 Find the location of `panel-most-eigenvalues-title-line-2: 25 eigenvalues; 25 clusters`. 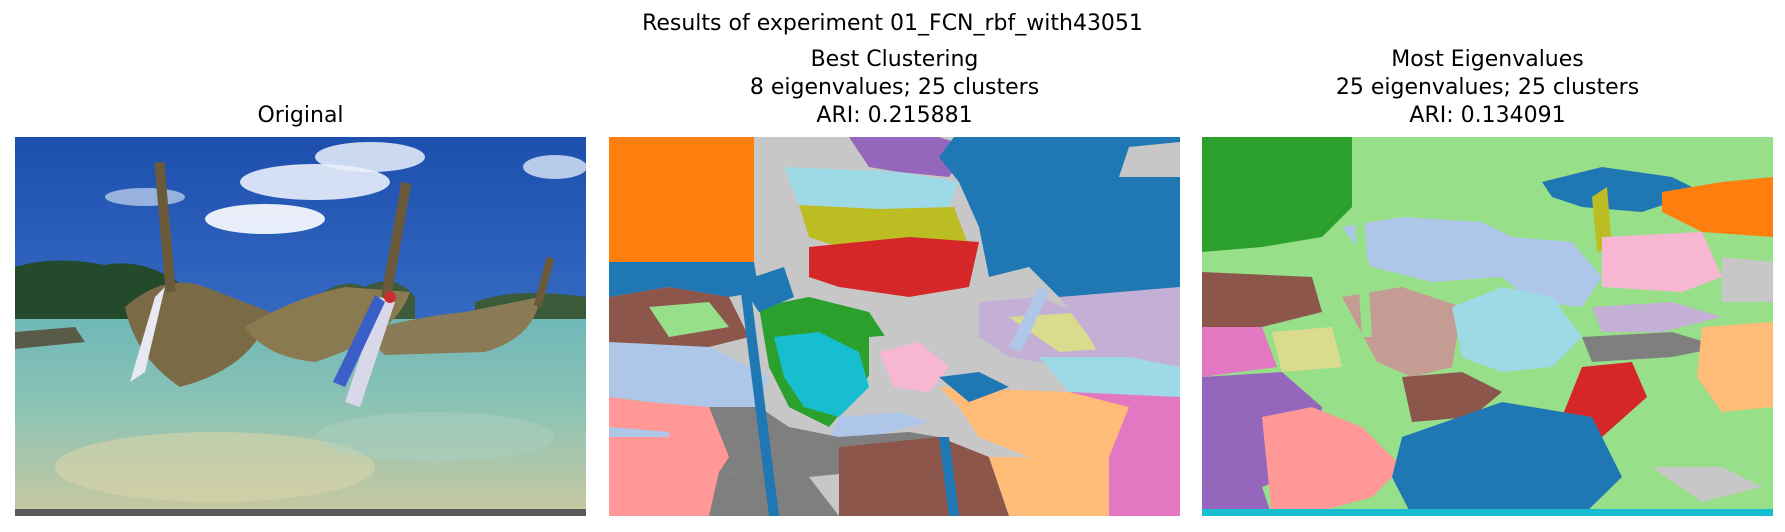

panel-most-eigenvalues-title-line-2: 25 eigenvalues; 25 clusters is located at coordinates (1487, 87).